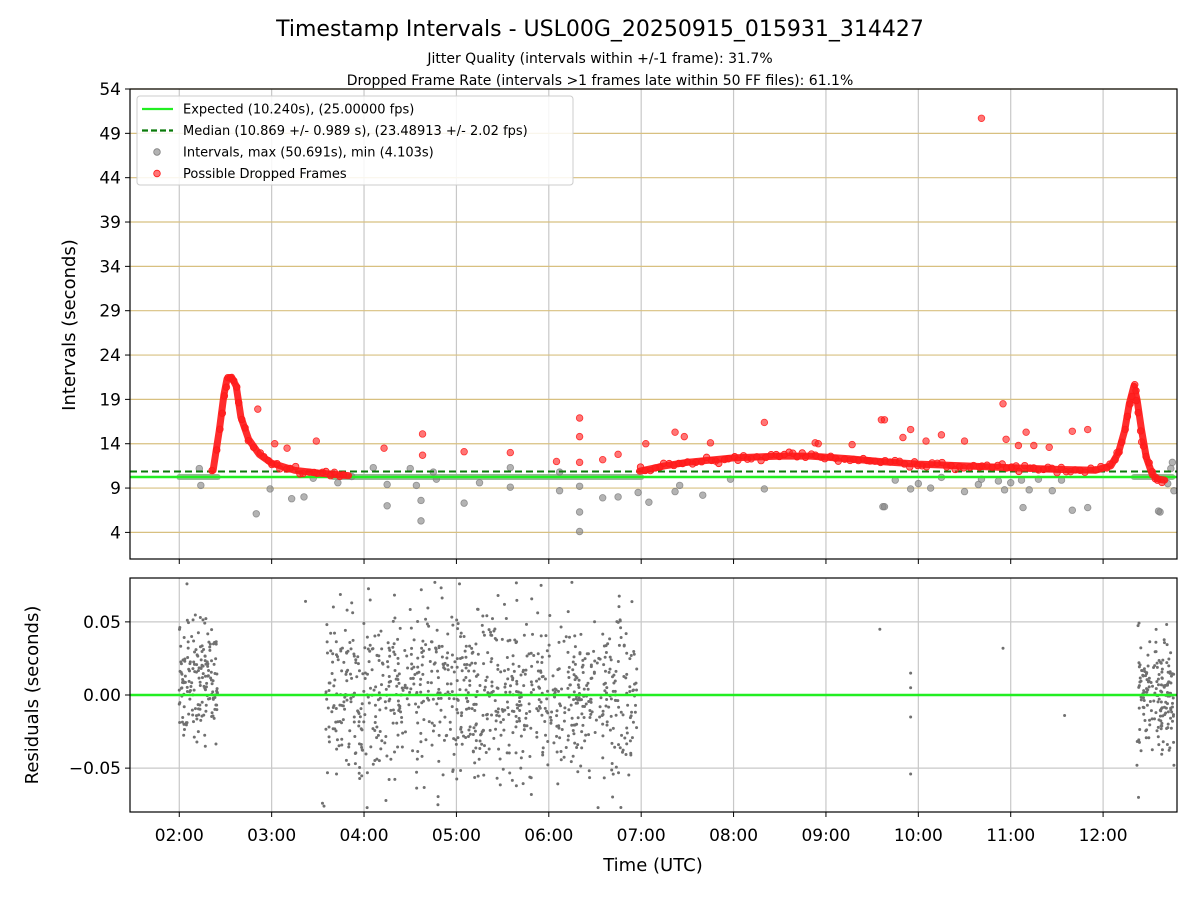 The height and width of the screenshot is (900, 1200). I want to click on top-ytick-label: 54, so click(110, 90).